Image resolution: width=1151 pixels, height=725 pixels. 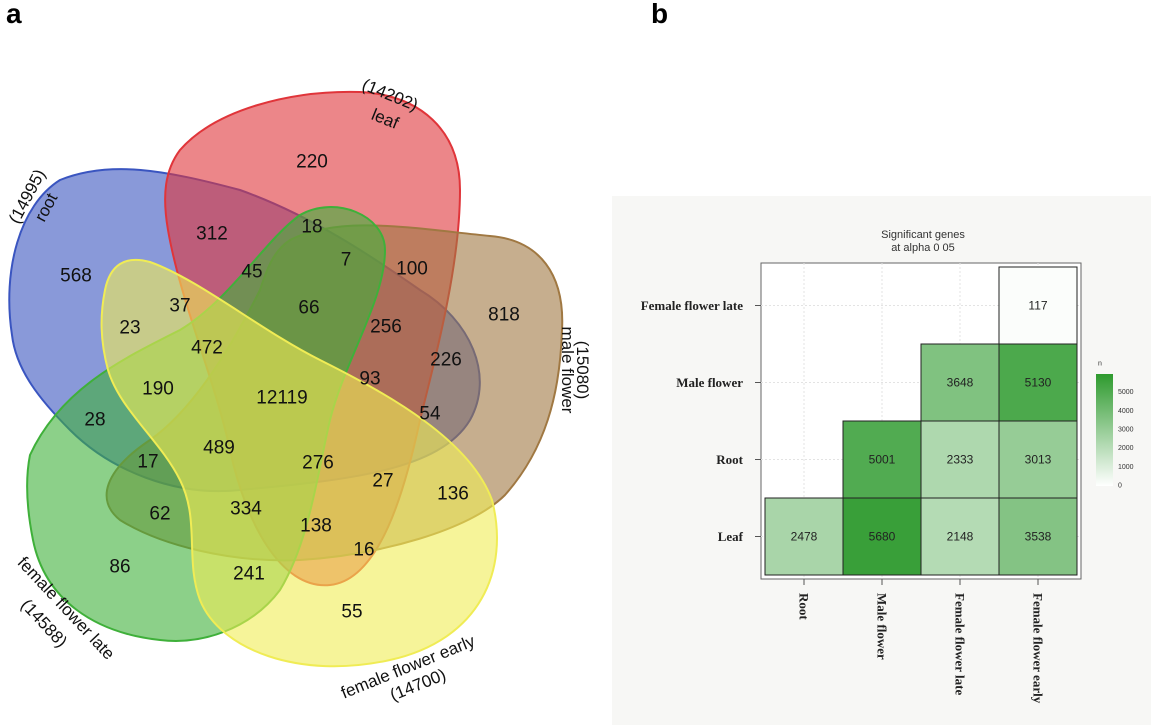 I want to click on venn-region-count: 86, so click(x=119, y=567).